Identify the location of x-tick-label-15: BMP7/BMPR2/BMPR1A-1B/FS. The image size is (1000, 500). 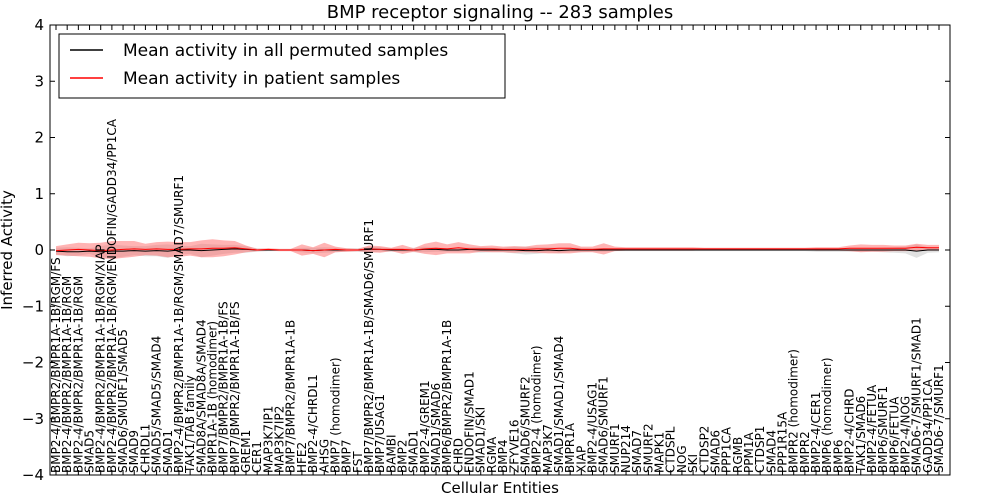
(224, 387).